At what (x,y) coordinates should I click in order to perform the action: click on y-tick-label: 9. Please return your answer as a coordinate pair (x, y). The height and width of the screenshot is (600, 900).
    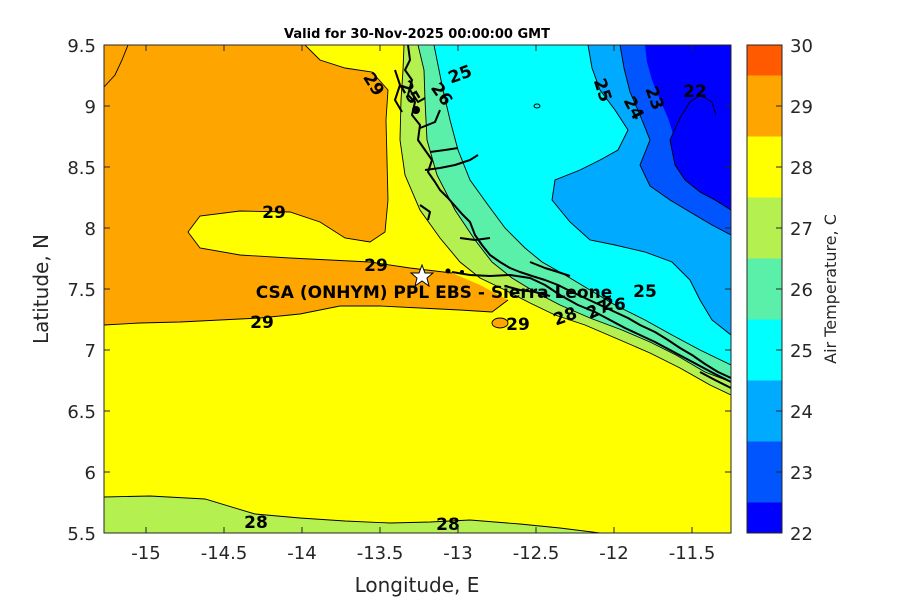
    Looking at the image, I should click on (90, 107).